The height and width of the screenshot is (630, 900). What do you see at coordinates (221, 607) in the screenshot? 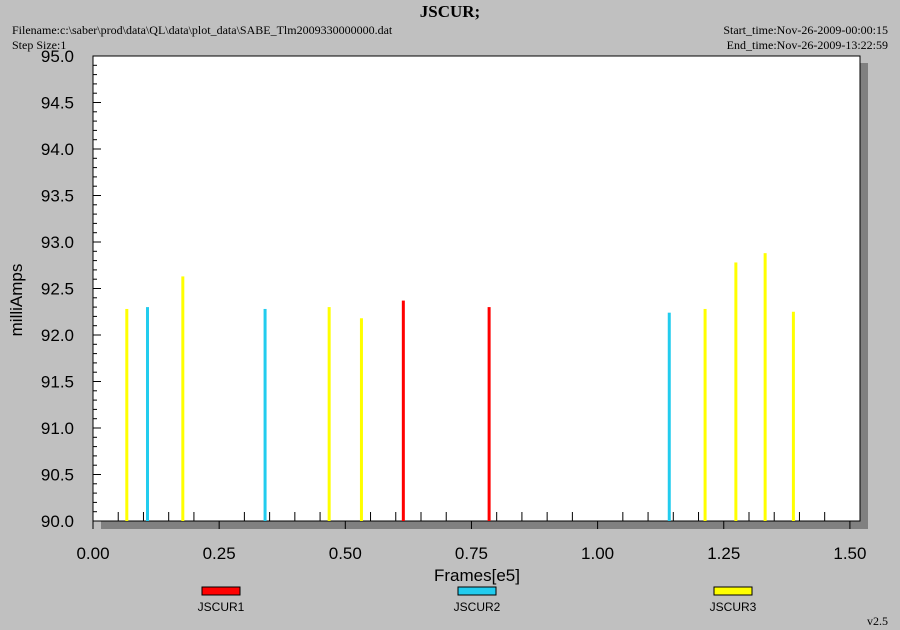
I see `legend-label-jscur1: JSCUR1` at bounding box center [221, 607].